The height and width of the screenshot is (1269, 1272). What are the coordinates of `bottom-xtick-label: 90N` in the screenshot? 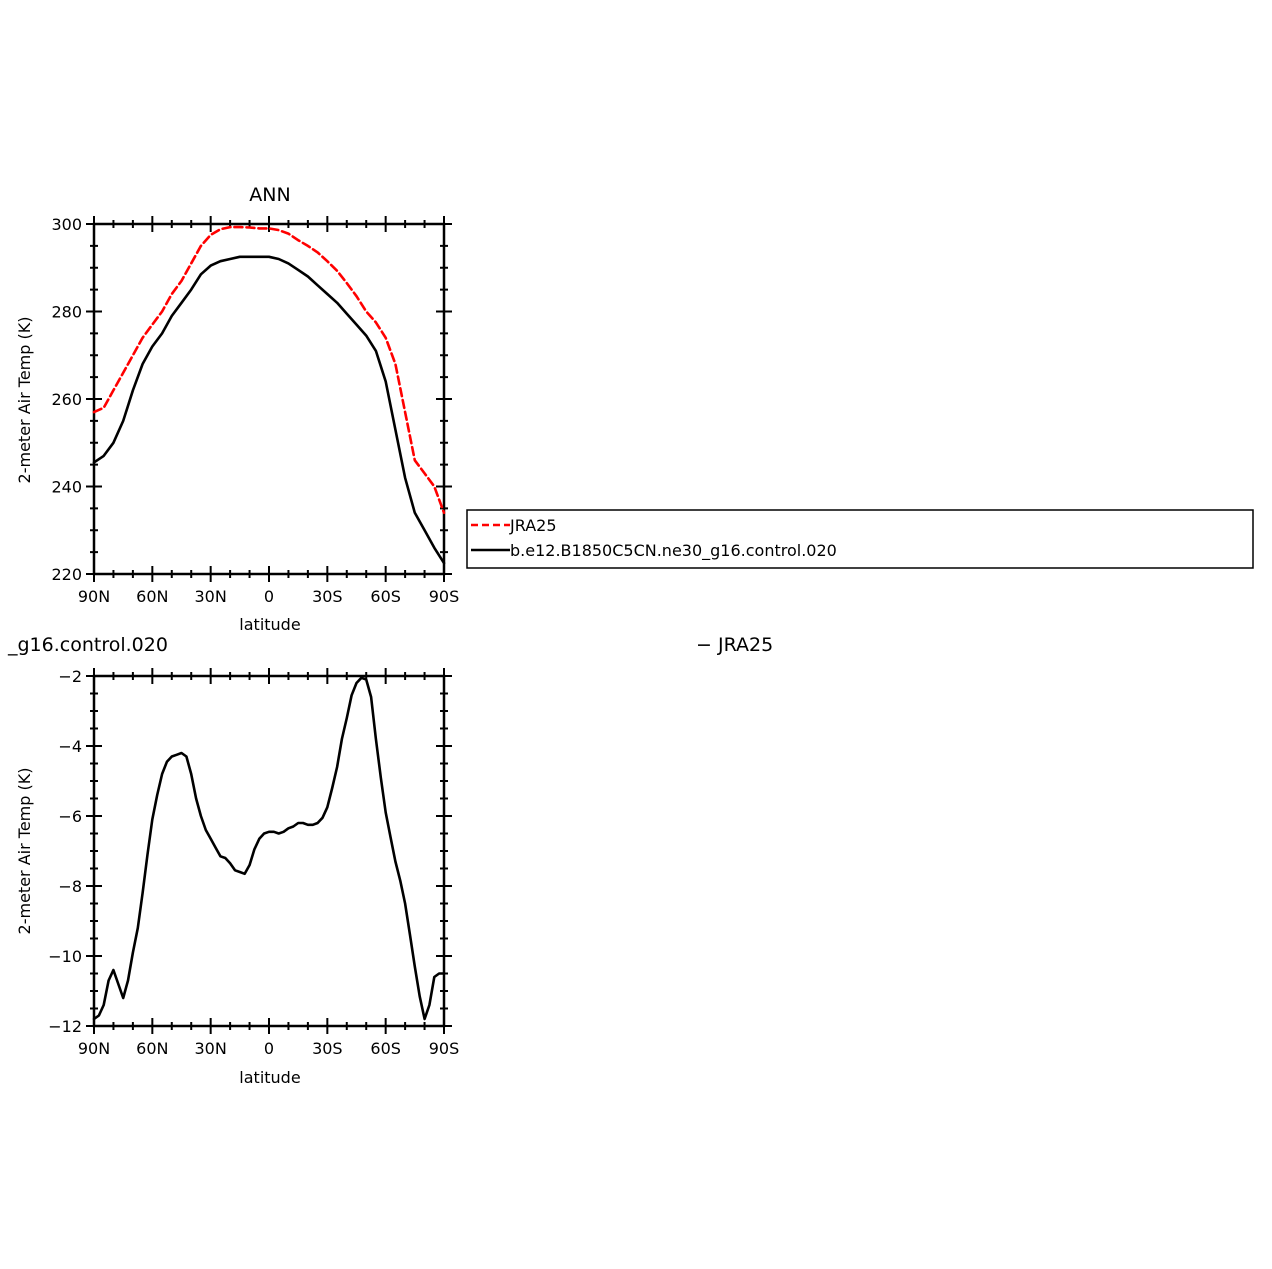 It's located at (94, 1048).